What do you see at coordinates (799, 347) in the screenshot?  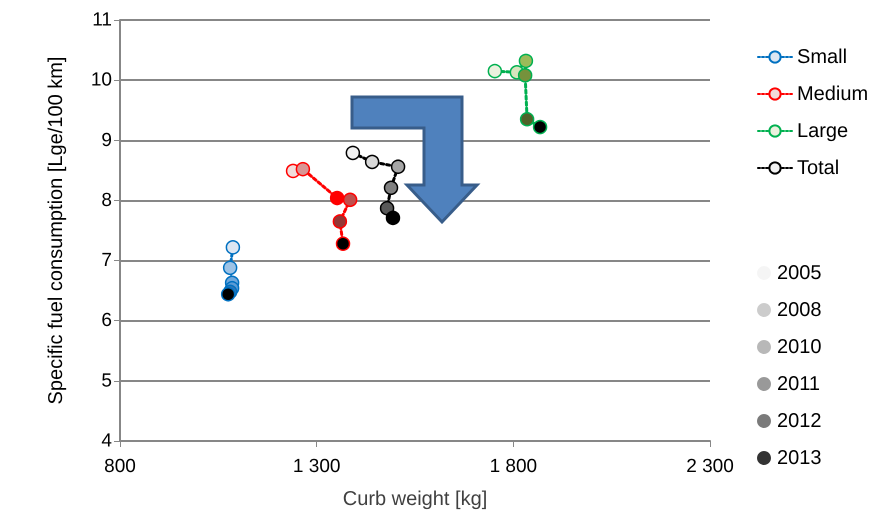 I see `legend-label: 2010` at bounding box center [799, 347].